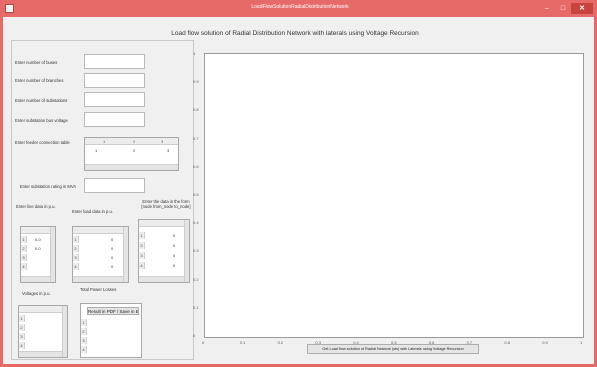 This screenshot has width=597, height=367. What do you see at coordinates (431, 342) in the screenshot?
I see `x-tick-label: 0.6` at bounding box center [431, 342].